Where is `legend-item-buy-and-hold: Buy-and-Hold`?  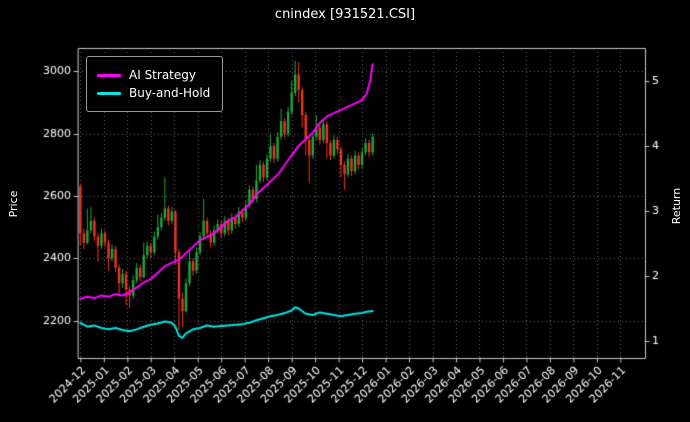 legend-item-buy-and-hold: Buy-and-Hold is located at coordinates (153, 93).